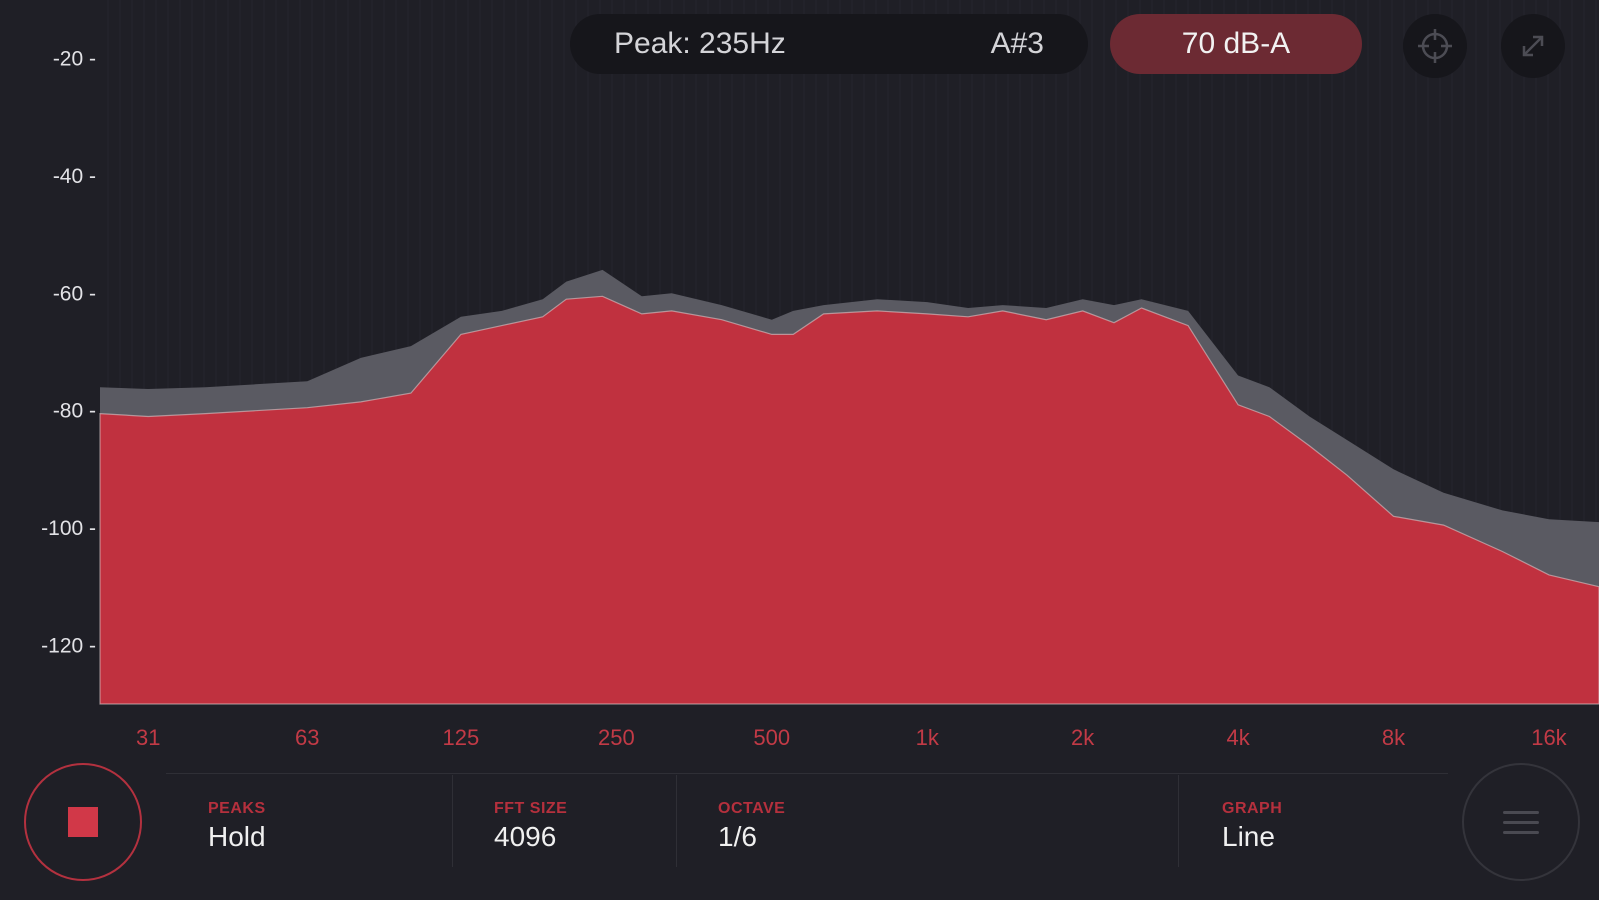 The image size is (1599, 900). Describe the element at coordinates (148, 737) in the screenshot. I see `x-tick-label: 31` at that location.